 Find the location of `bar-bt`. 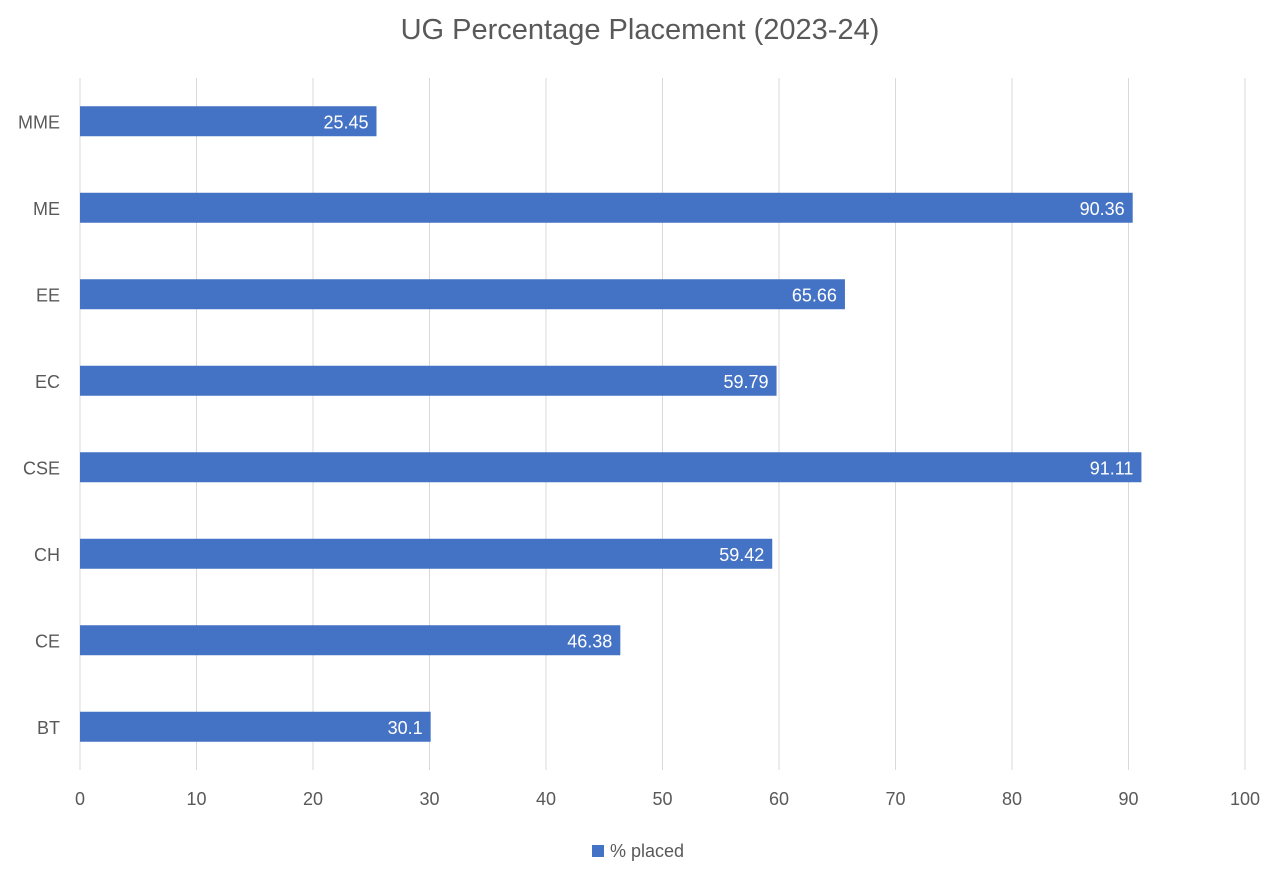

bar-bt is located at coordinates (255, 726).